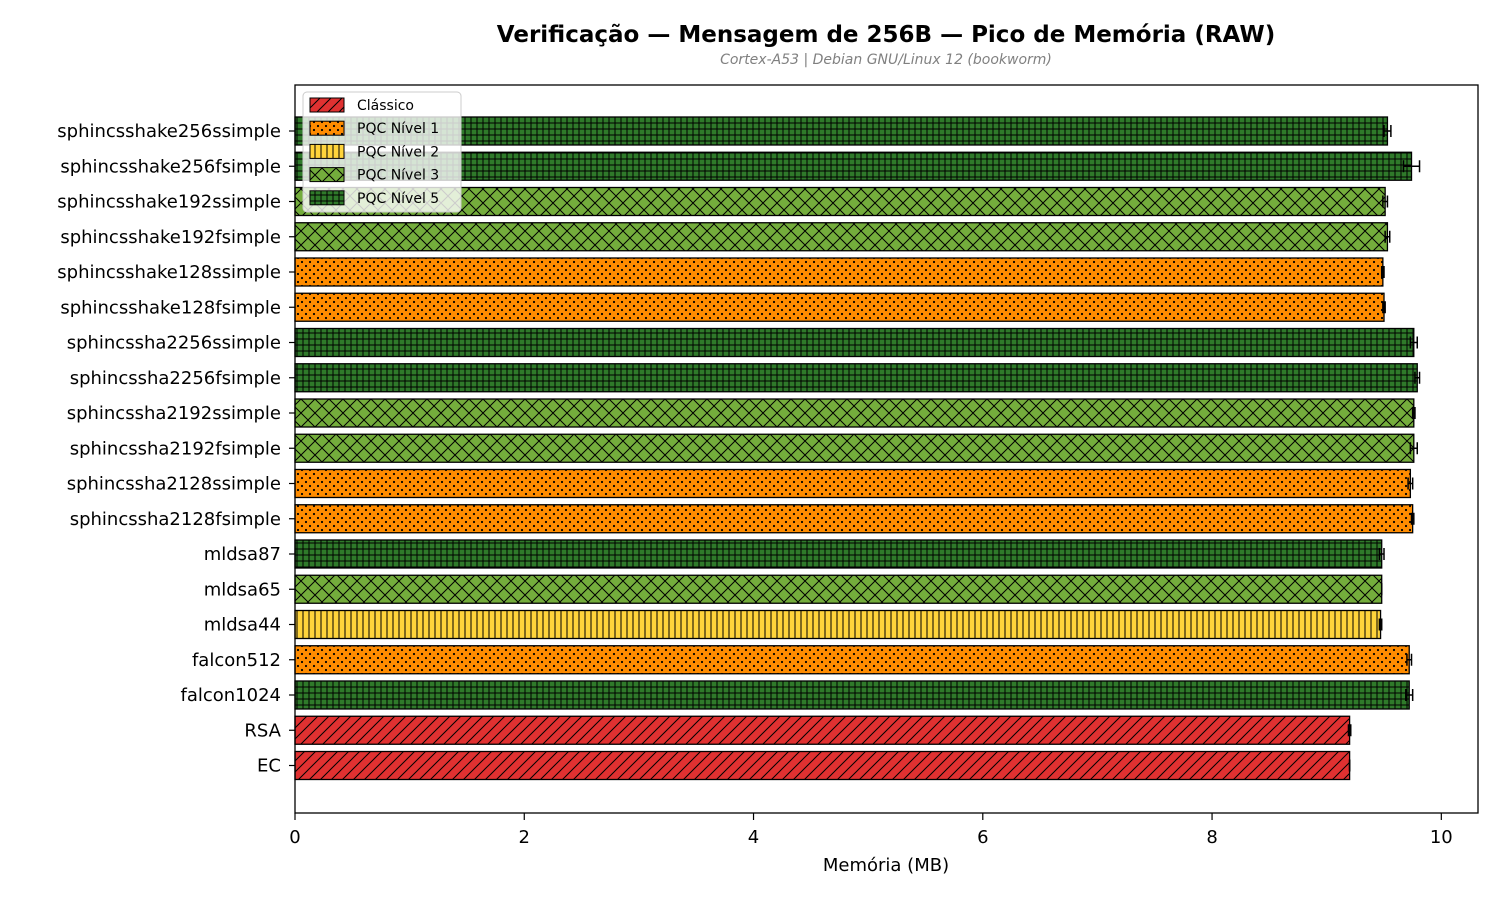  Describe the element at coordinates (1409, 659) in the screenshot. I see `error-bar-falcon512` at that location.